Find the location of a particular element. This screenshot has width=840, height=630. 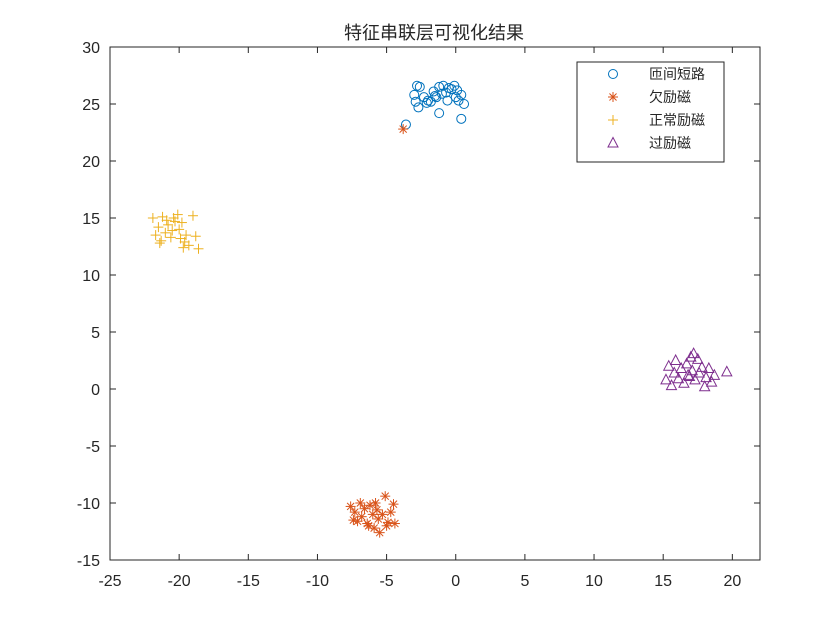

x-tick-label: 15 is located at coordinates (663, 581).